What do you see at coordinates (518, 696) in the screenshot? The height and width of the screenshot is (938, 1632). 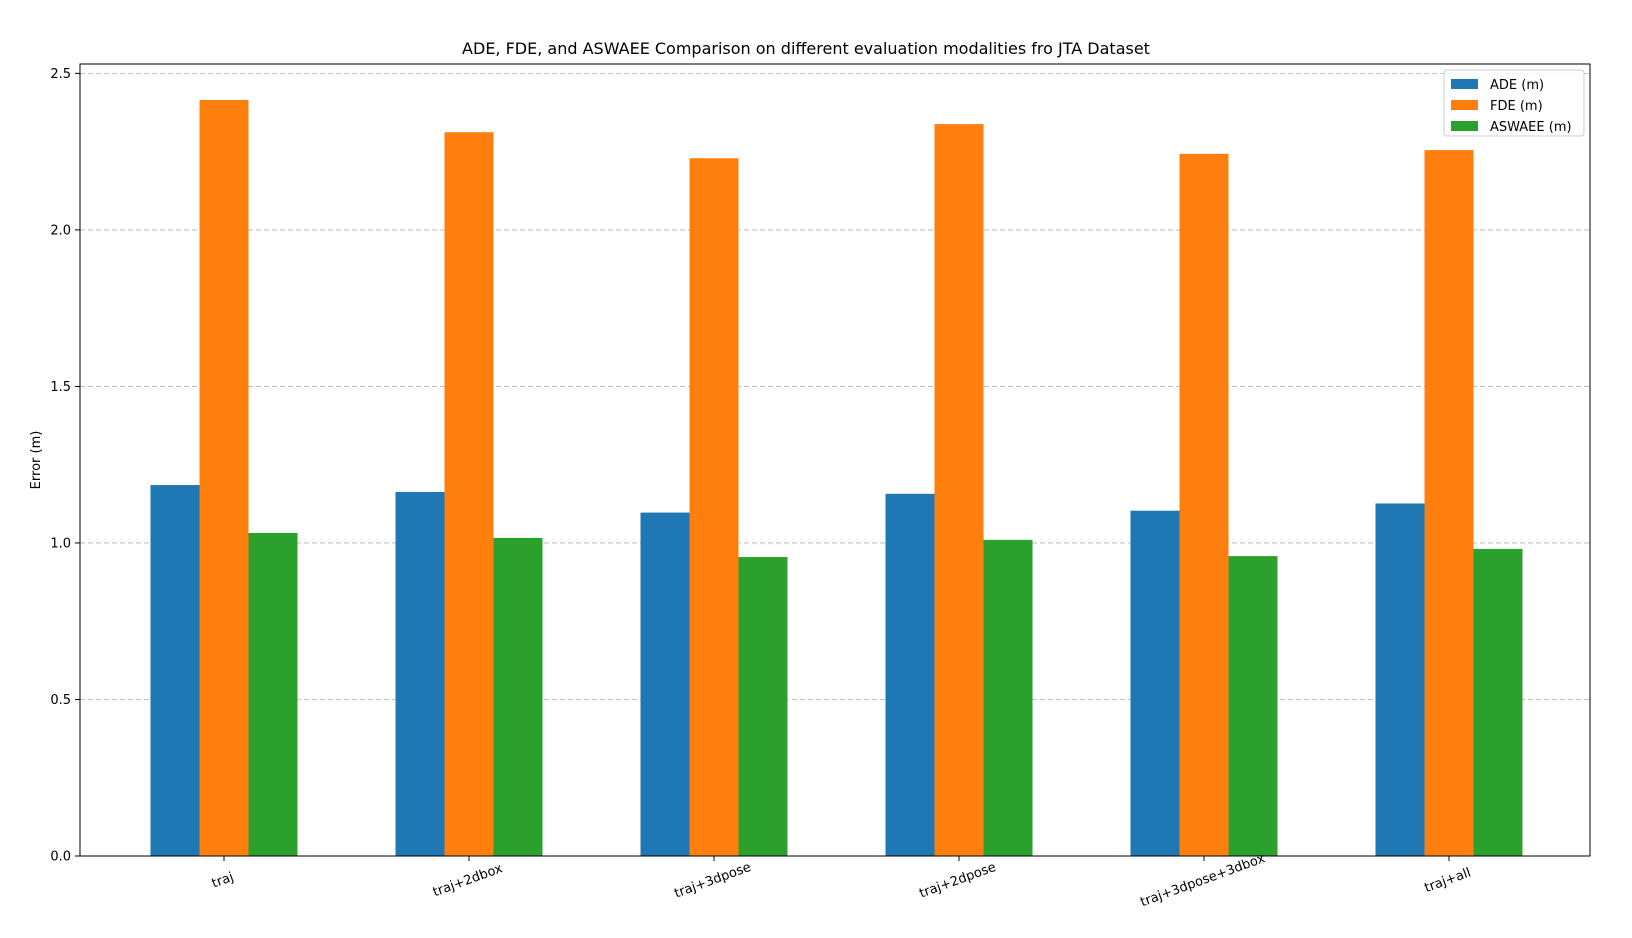 I see `bar-aswaee-traj+2dbox` at bounding box center [518, 696].